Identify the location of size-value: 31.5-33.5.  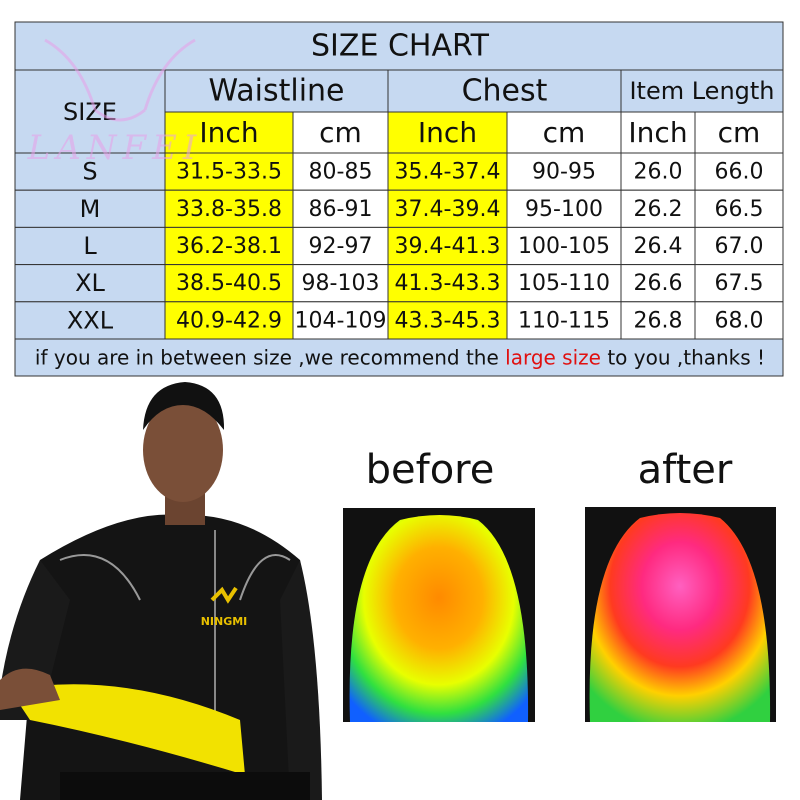
(229, 172).